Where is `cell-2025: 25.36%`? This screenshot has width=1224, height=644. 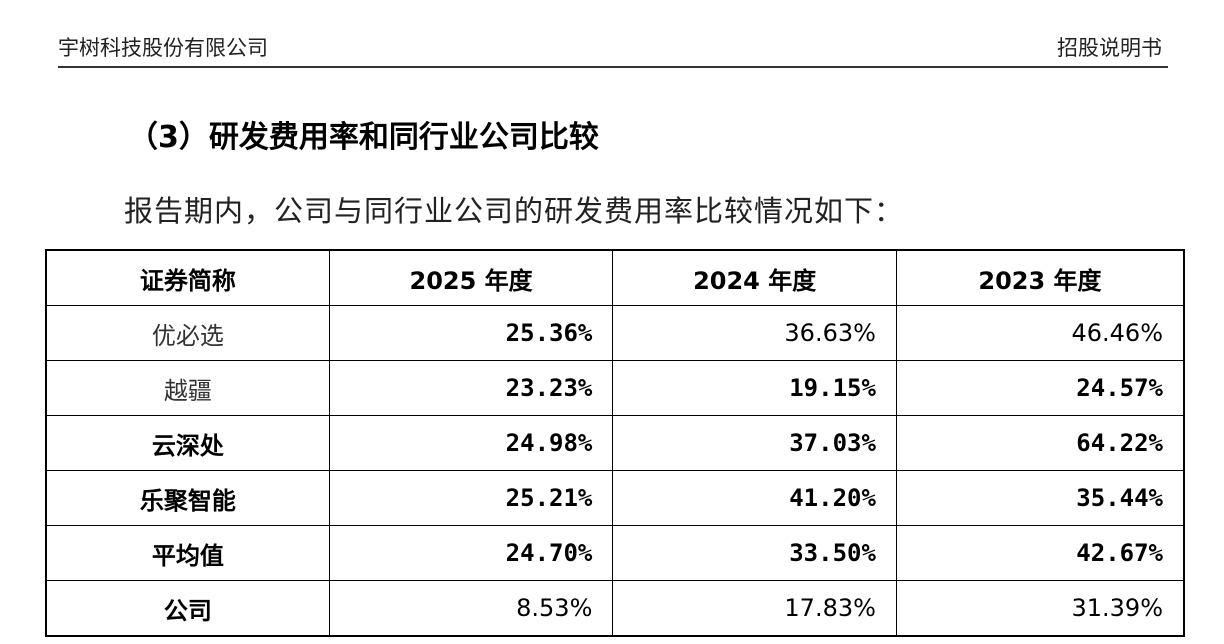 cell-2025: 25.36% is located at coordinates (471, 333).